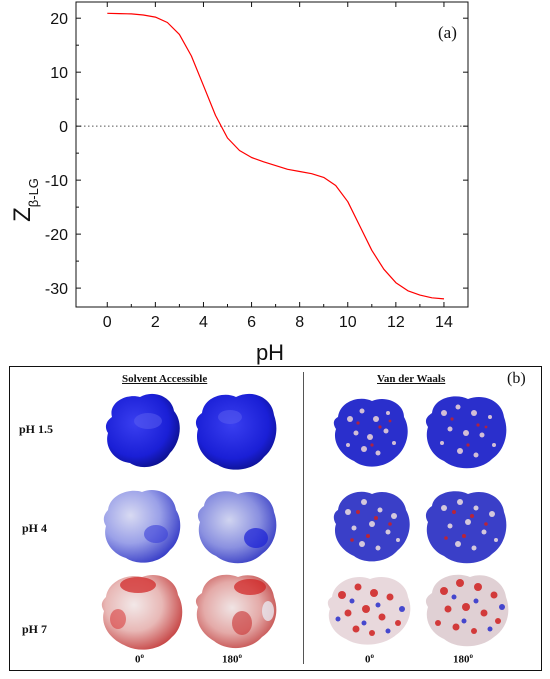  What do you see at coordinates (371, 526) in the screenshot?
I see `surface-vdw-ph4-0deg` at bounding box center [371, 526].